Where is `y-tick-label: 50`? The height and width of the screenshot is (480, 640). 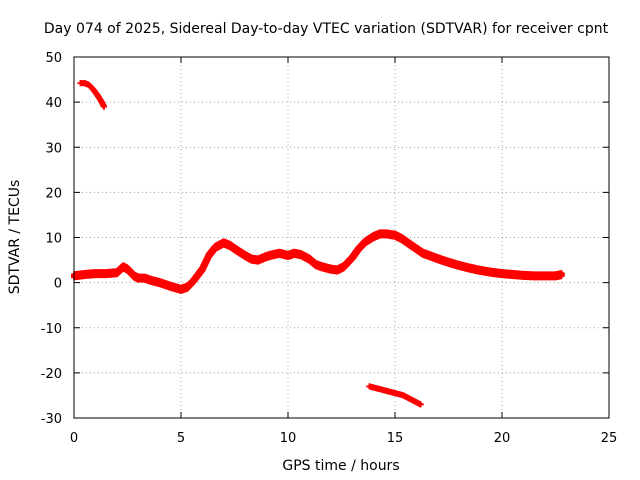 y-tick-label: 50 is located at coordinates (53, 58).